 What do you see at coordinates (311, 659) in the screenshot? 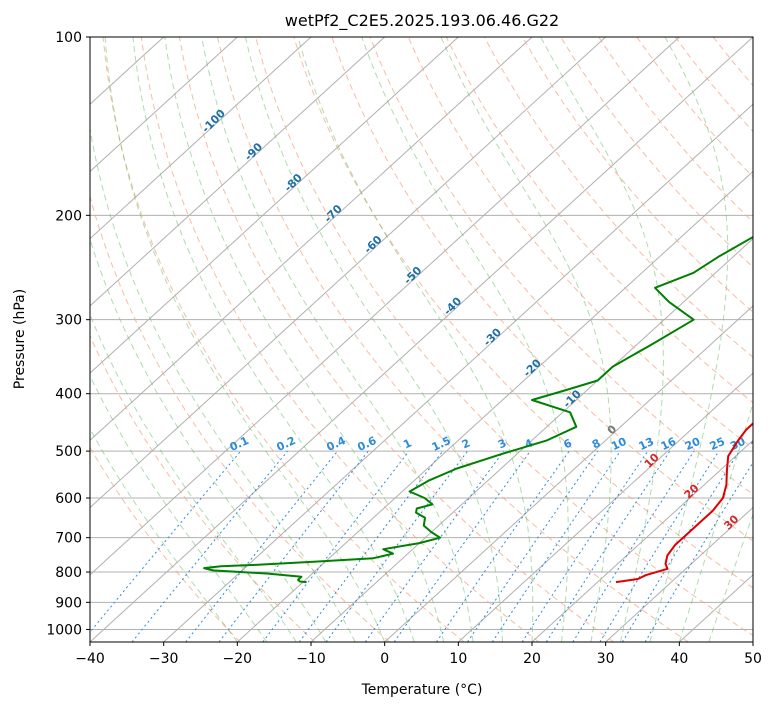
I see `x-tick-label: −10` at bounding box center [311, 659].